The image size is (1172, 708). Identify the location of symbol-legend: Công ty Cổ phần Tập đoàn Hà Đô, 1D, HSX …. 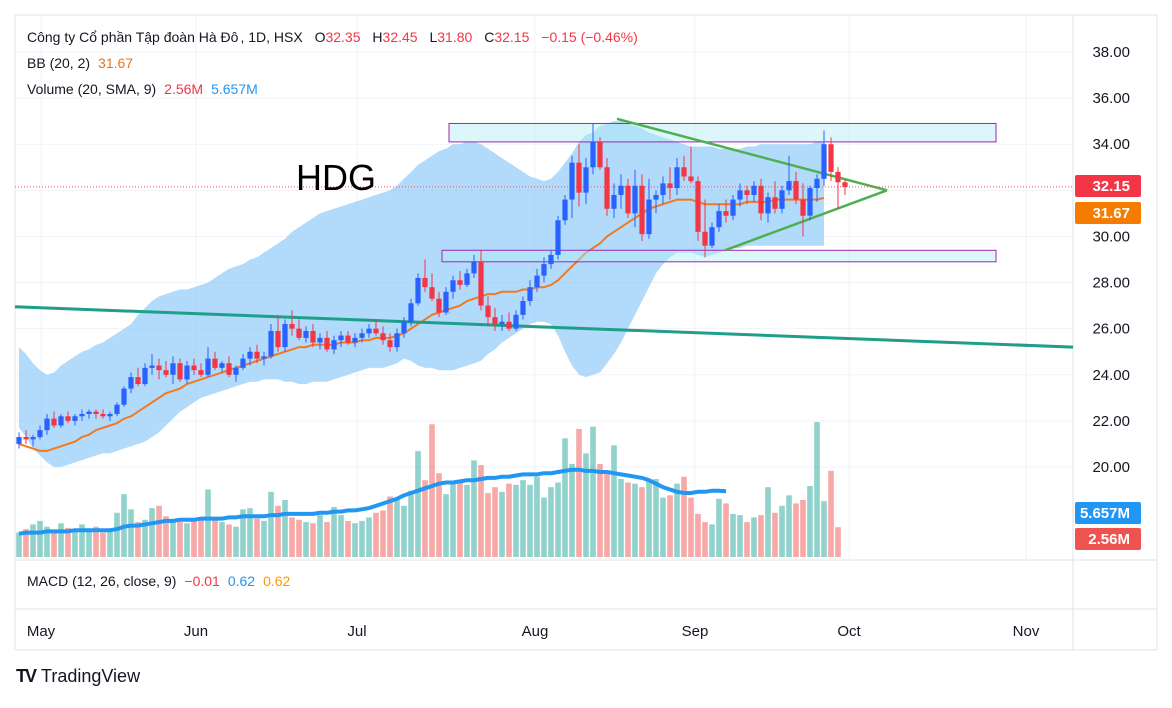
(333, 37).